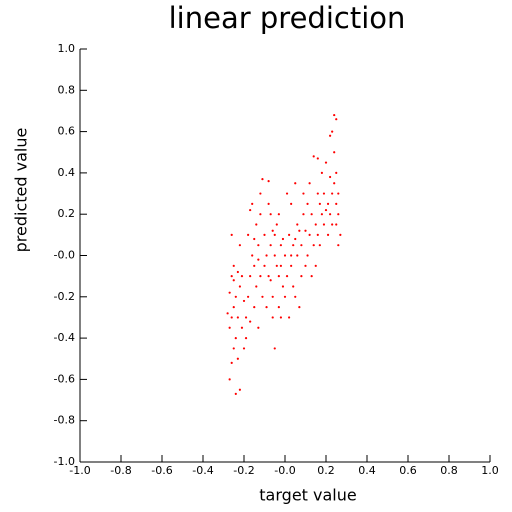  What do you see at coordinates (64, 296) in the screenshot?
I see `y-tick-label: -0.2` at bounding box center [64, 296].